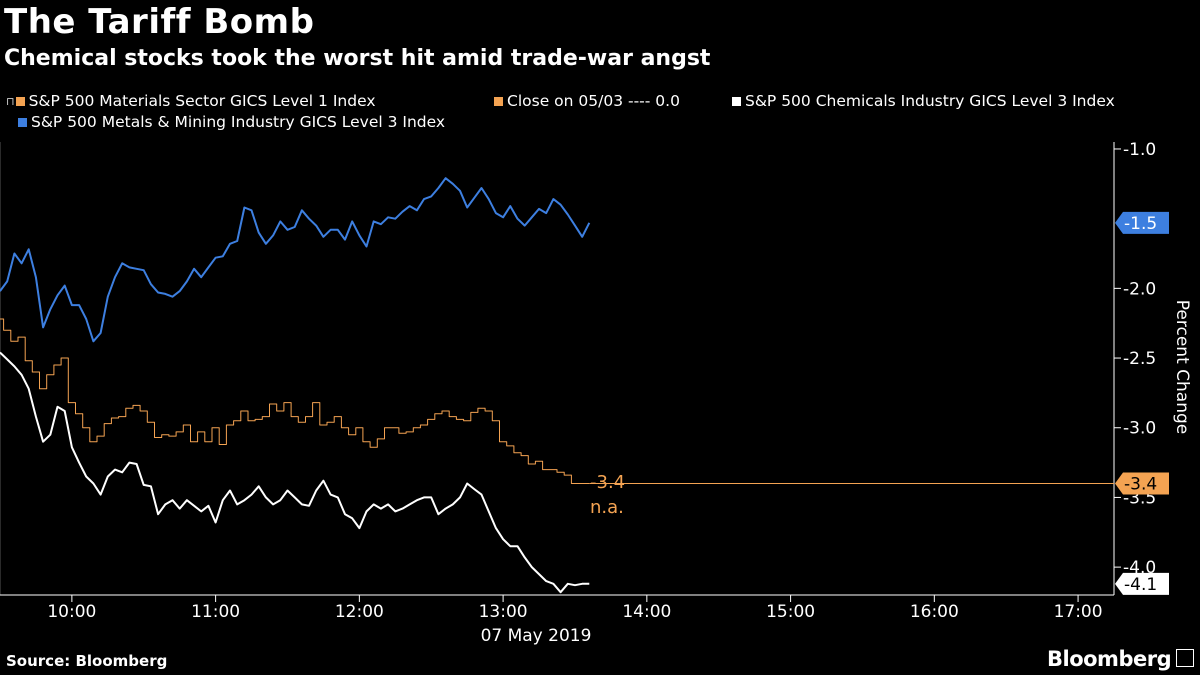 The height and width of the screenshot is (675, 1200). I want to click on x-tick-label: 17:00, so click(1078, 612).